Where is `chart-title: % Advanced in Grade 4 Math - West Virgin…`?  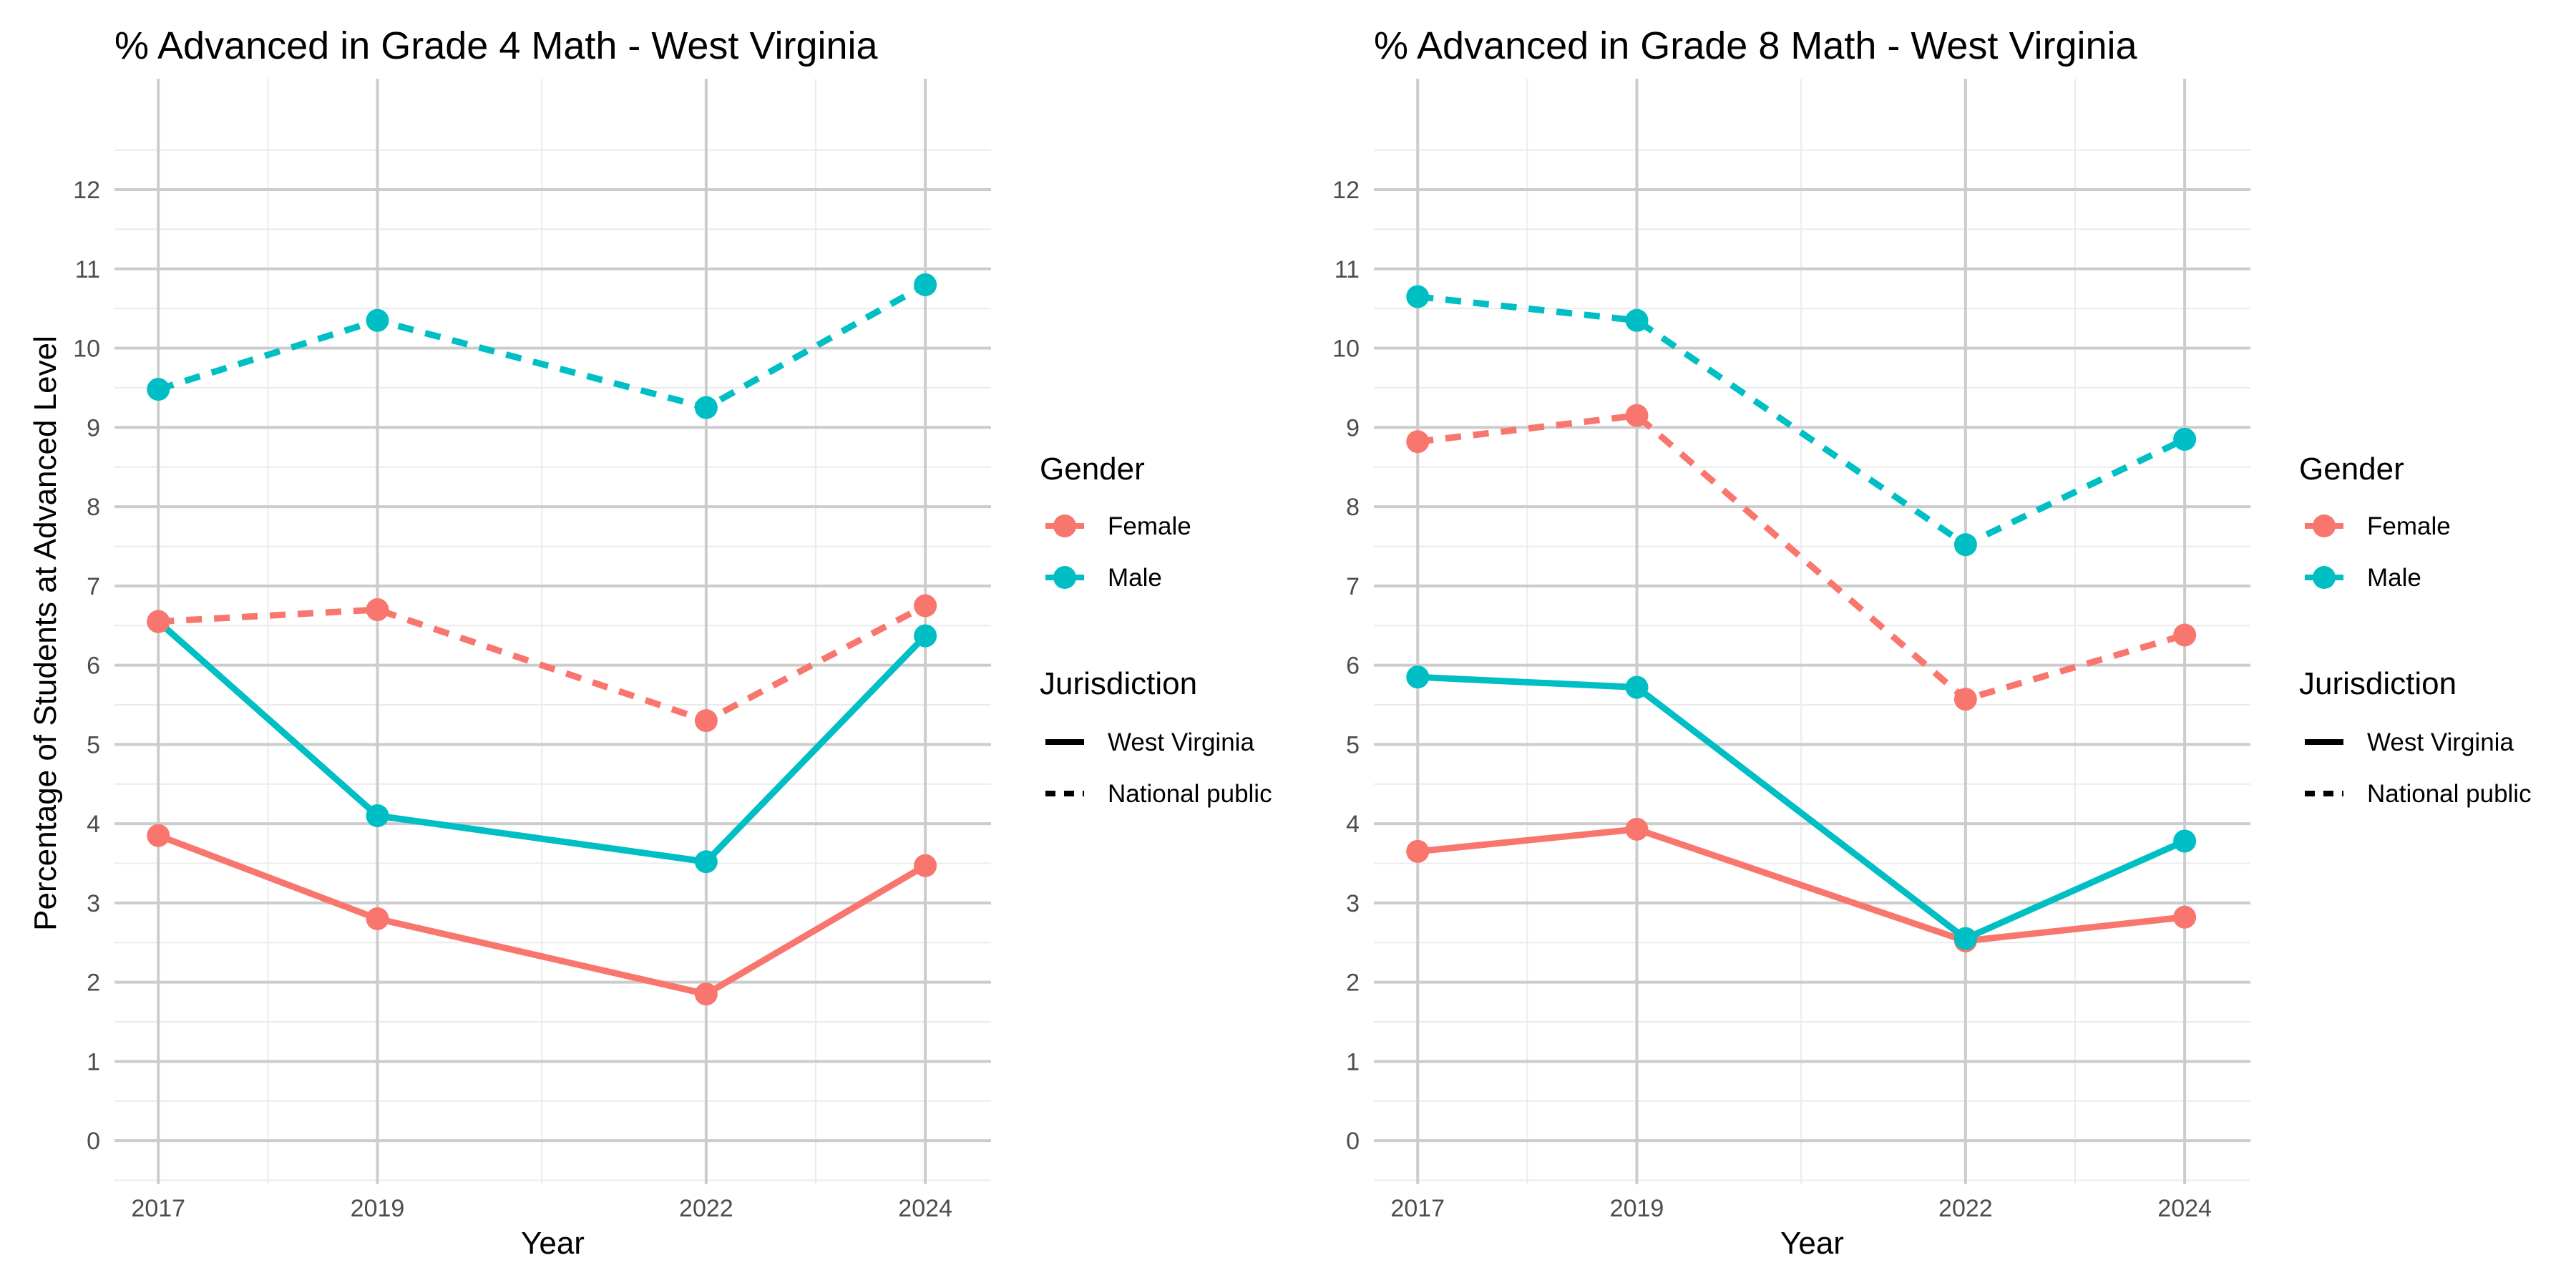
chart-title: % Advanced in Grade 4 Math - West Virgin… is located at coordinates (496, 45).